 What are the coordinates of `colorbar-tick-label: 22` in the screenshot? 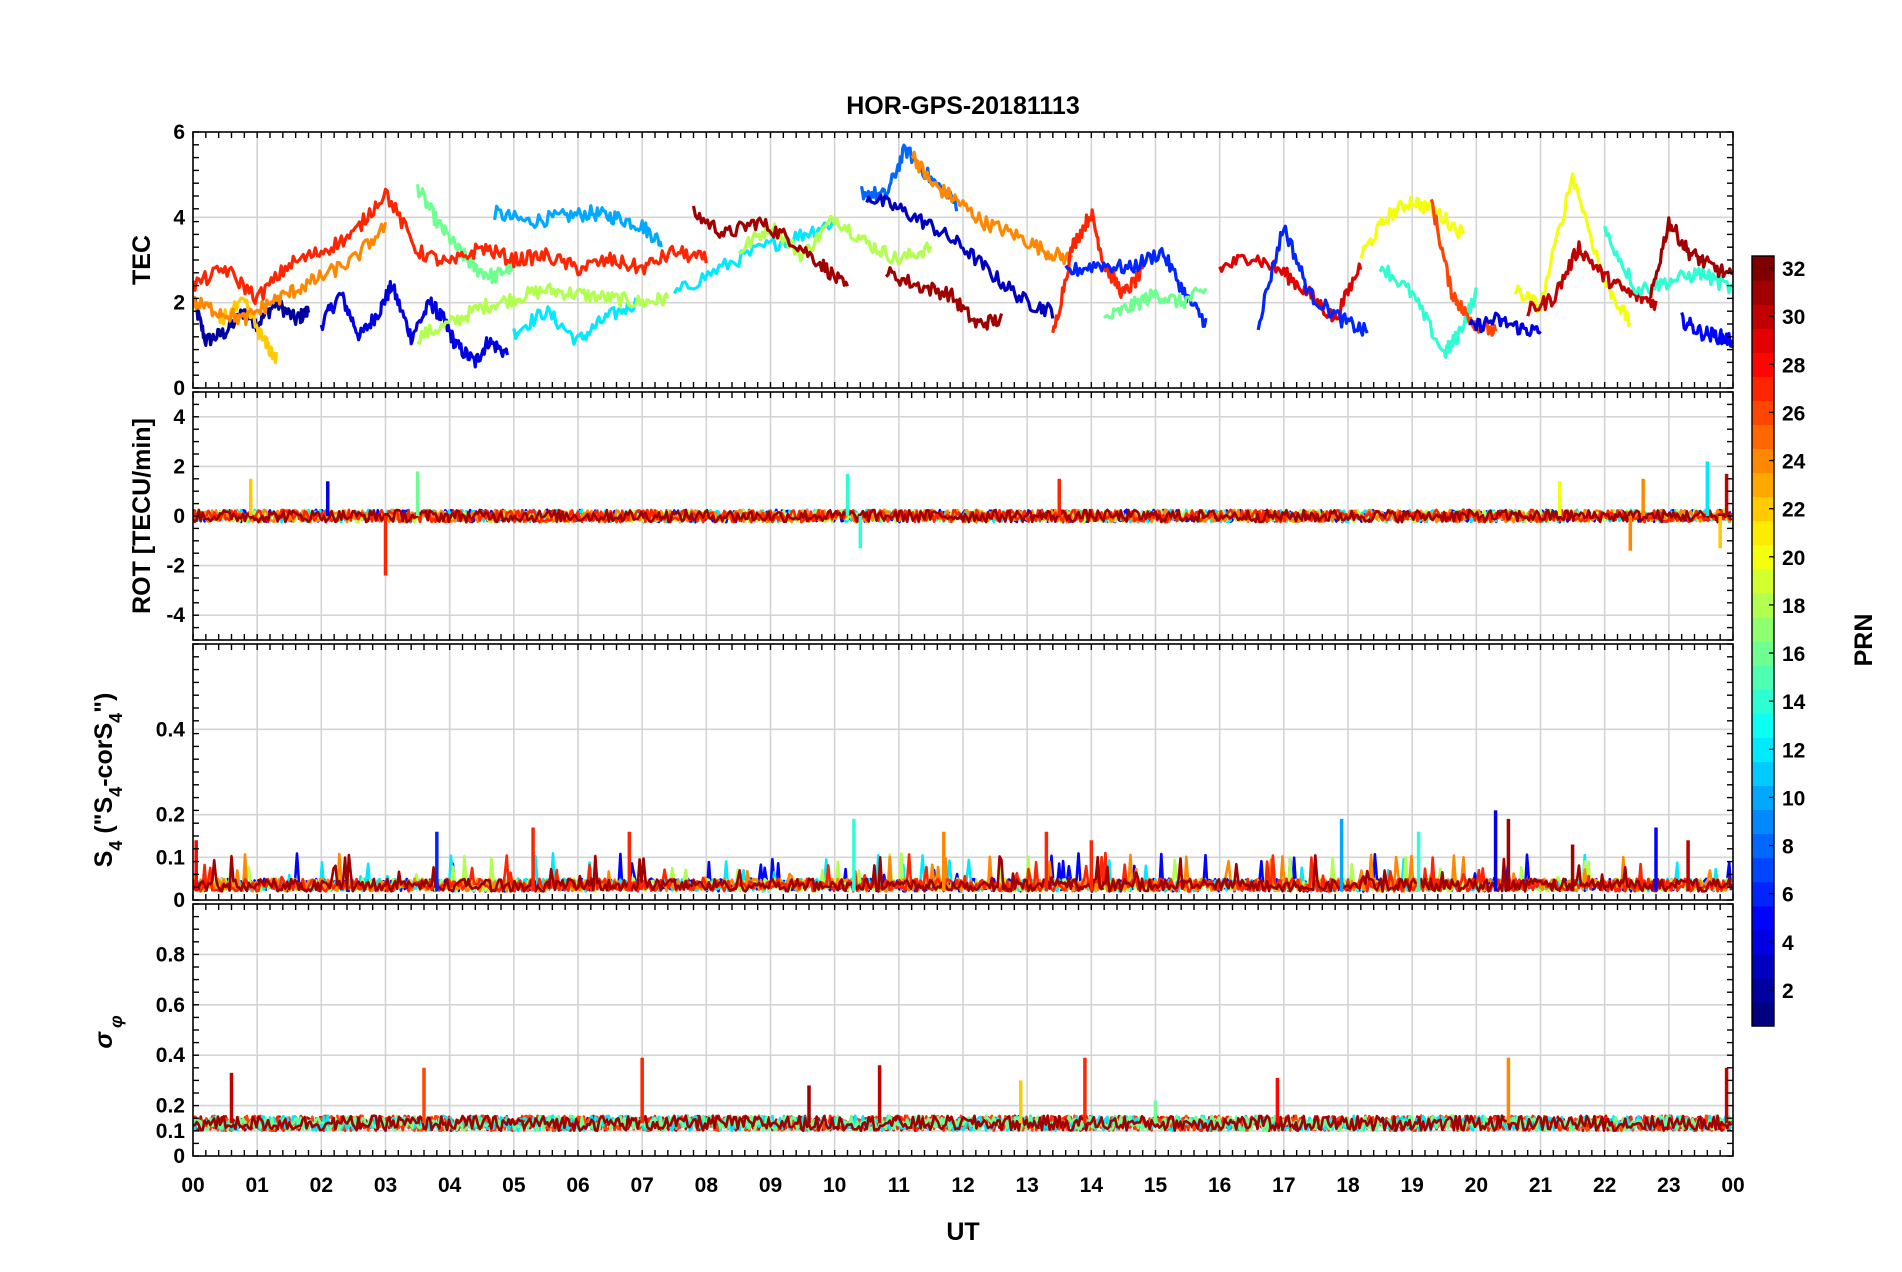 It's located at (1793, 510).